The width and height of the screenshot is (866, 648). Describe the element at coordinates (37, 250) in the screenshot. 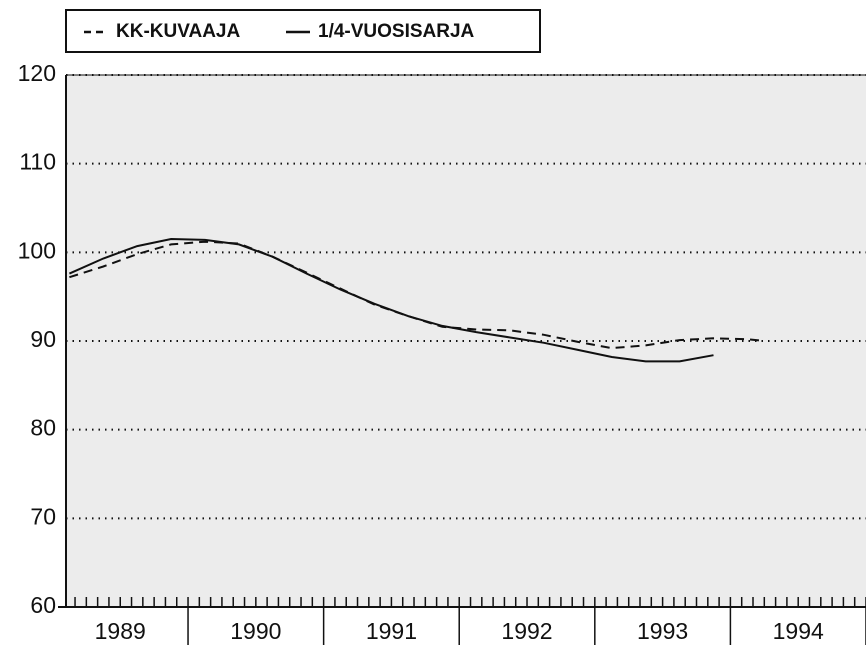

I see `y-tick-label: 100` at that location.